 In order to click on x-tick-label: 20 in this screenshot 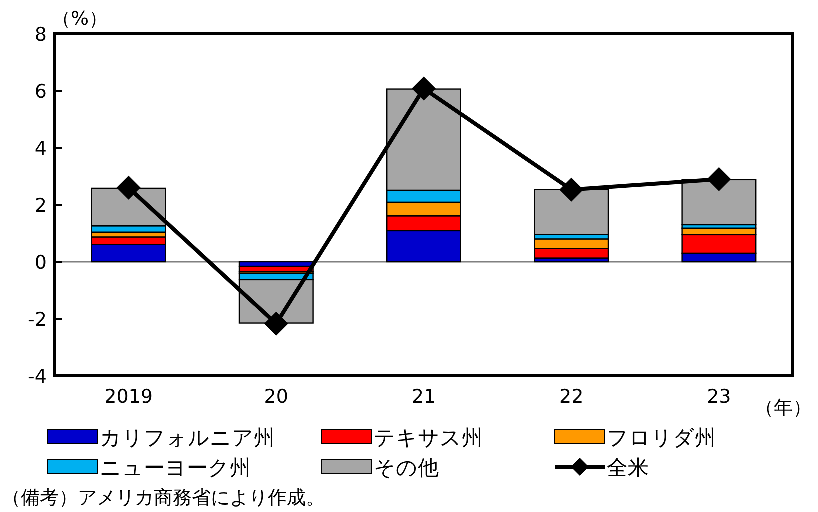, I will do `click(276, 397)`.